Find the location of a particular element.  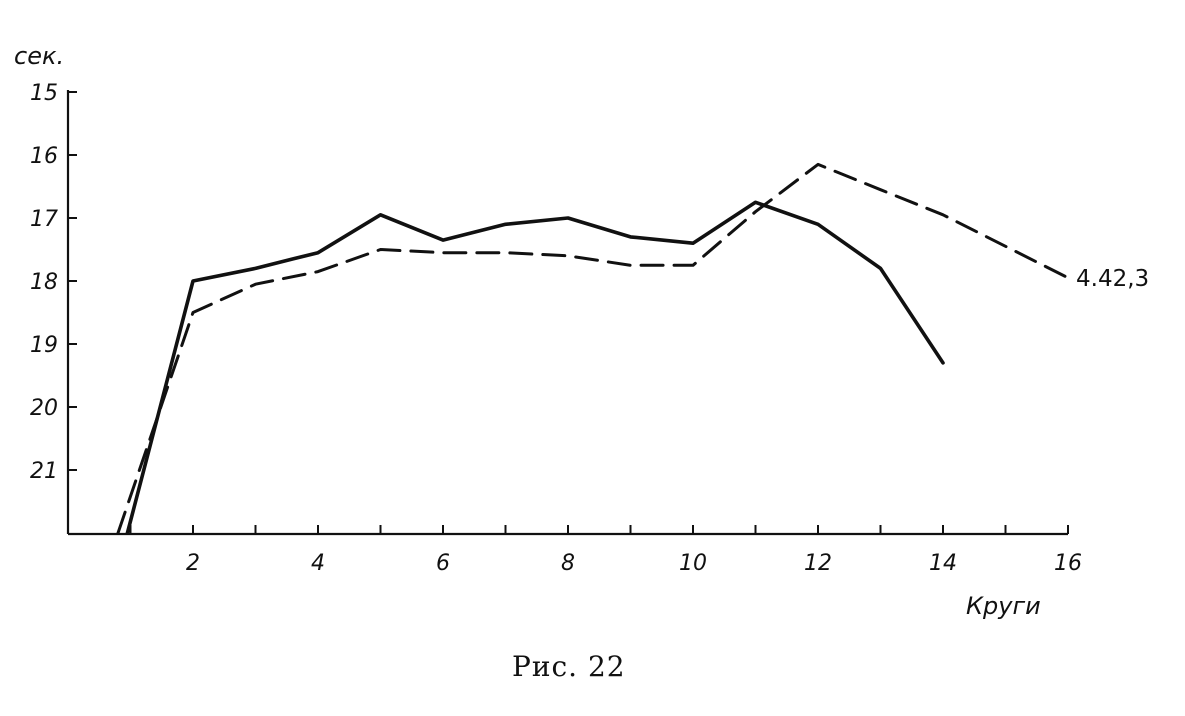

x-tick-label: 4 is located at coordinates (318, 563).